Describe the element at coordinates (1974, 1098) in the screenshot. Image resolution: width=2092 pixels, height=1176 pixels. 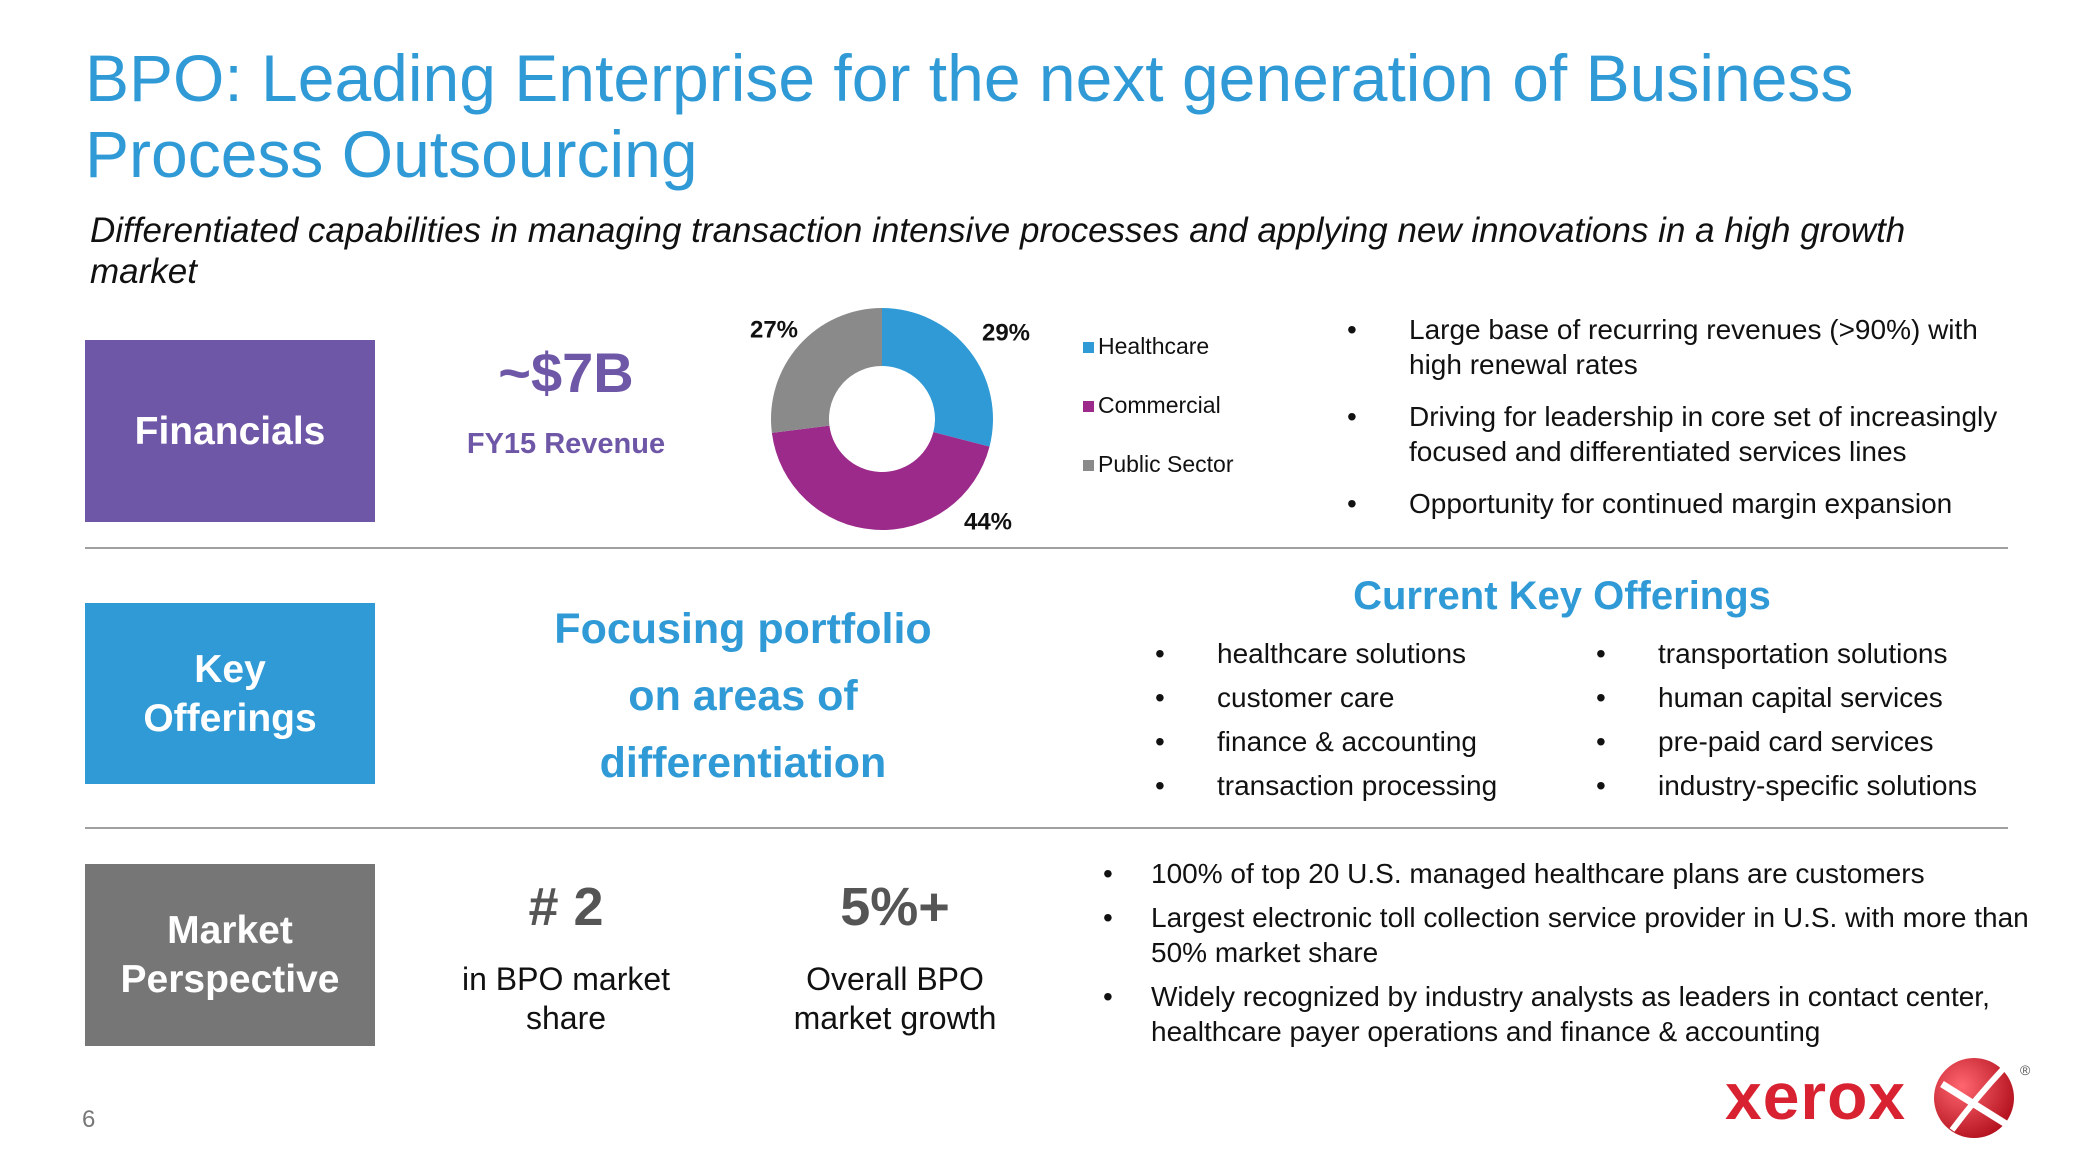
I see `logo-ball` at that location.